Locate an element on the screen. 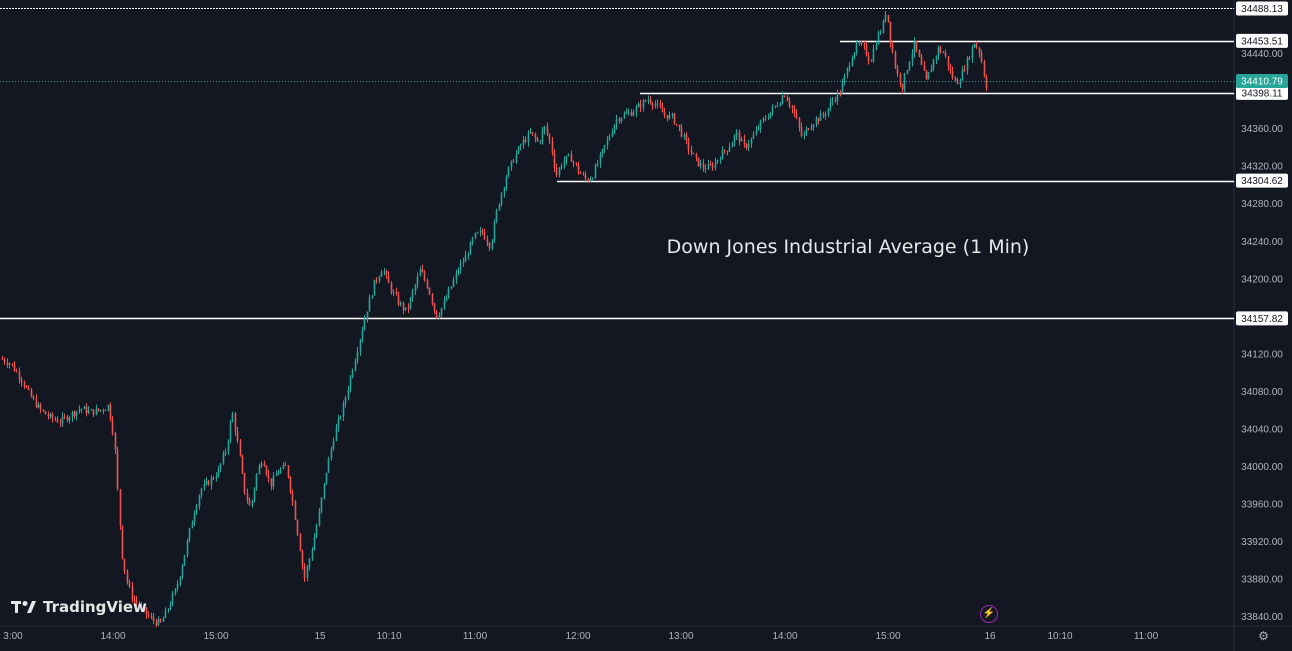  level-price-tag-1: 34453.51 is located at coordinates (1262, 41).